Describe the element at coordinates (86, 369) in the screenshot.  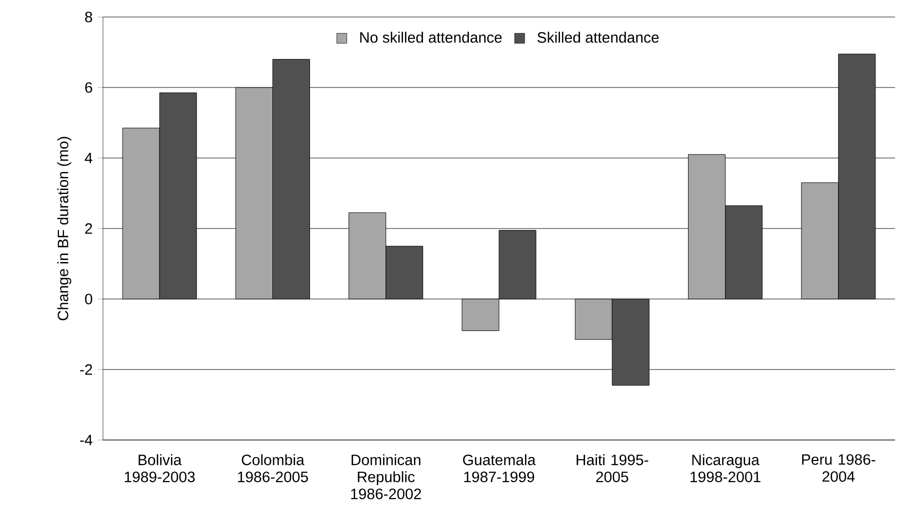
I see `y-tick-label: -2` at that location.